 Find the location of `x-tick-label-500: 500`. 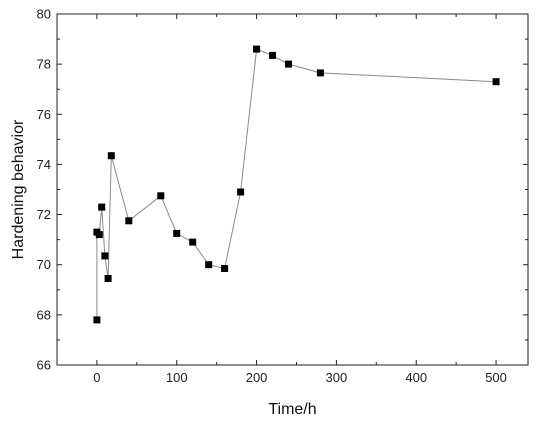

x-tick-label-500: 500 is located at coordinates (496, 377).